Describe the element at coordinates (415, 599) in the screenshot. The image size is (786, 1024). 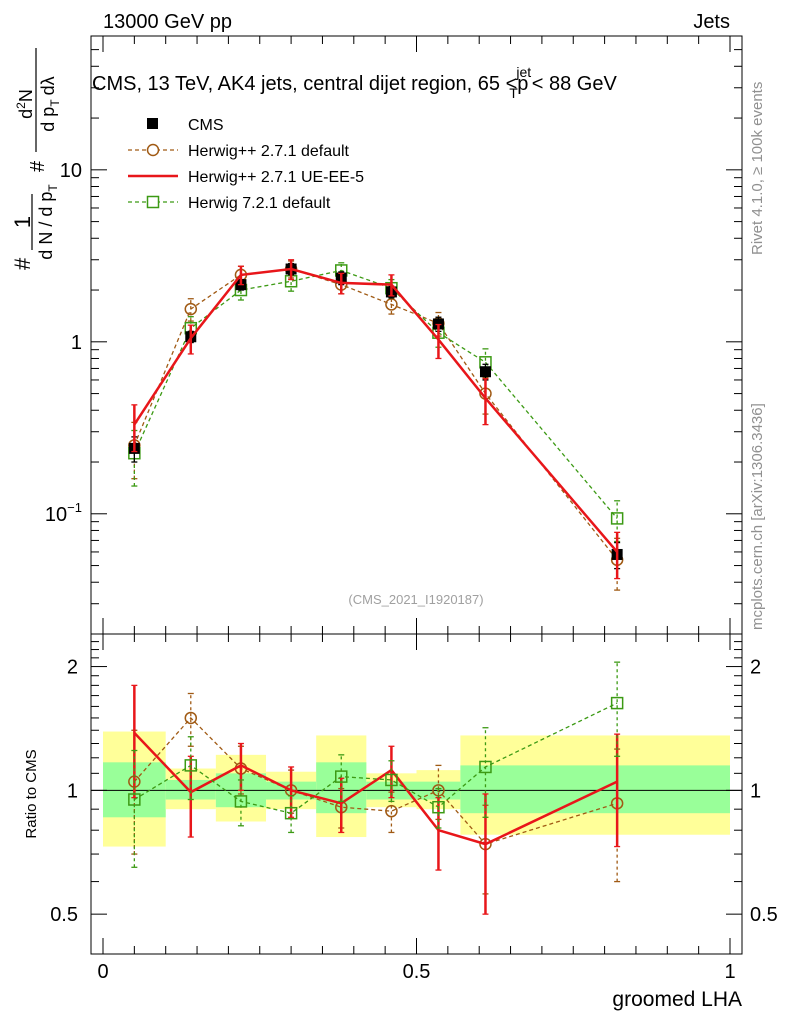
I see `analysis-id: (CMS_2021_I1920187)` at that location.